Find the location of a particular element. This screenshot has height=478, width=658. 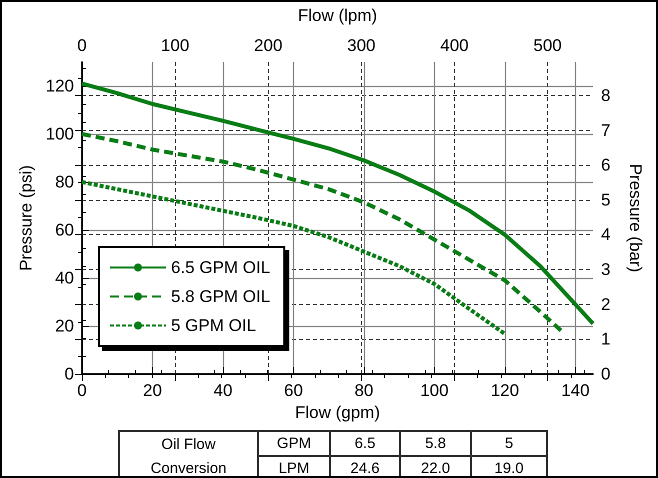

x2-tick-label: 100 is located at coordinates (175, 45).